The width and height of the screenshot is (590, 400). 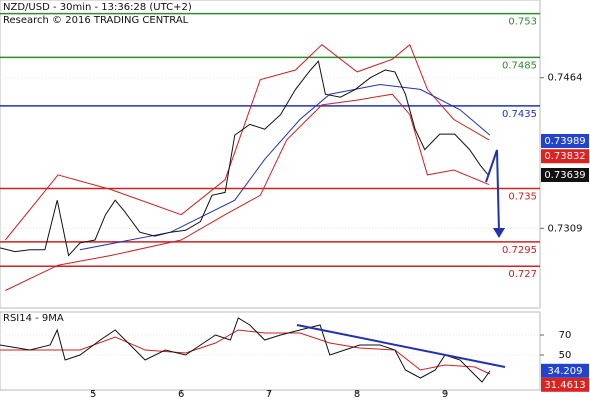 I want to click on arrow-head, so click(x=499, y=233).